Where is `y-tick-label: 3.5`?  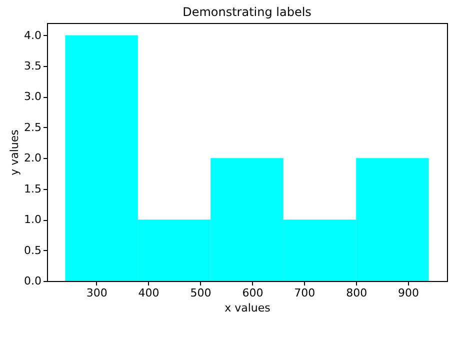
y-tick-label: 3.5 is located at coordinates (33, 66).